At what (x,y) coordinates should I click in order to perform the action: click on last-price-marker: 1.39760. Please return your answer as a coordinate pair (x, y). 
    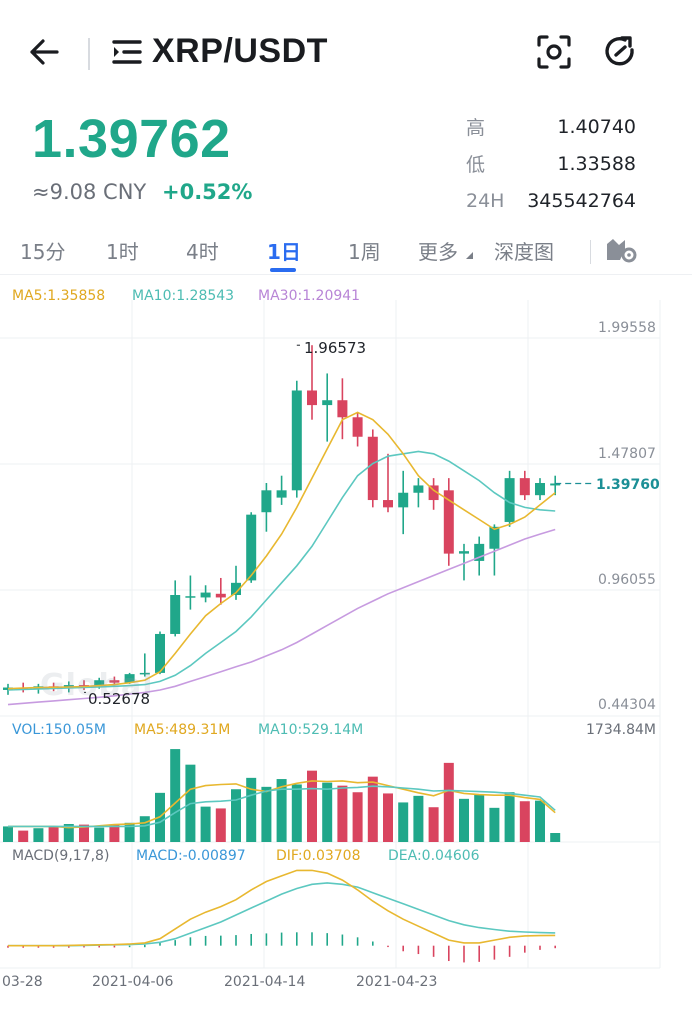
    Looking at the image, I should click on (628, 485).